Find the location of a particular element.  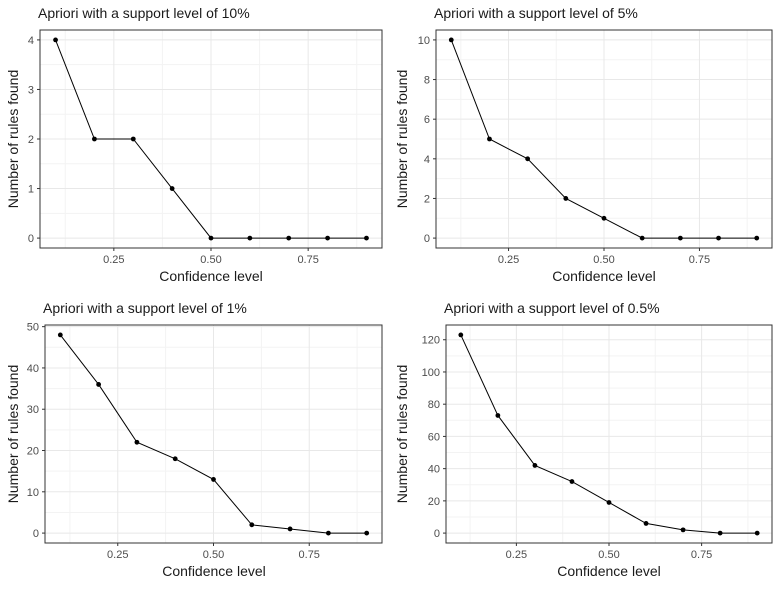

y-tick-label: 30 is located at coordinates (33, 410).